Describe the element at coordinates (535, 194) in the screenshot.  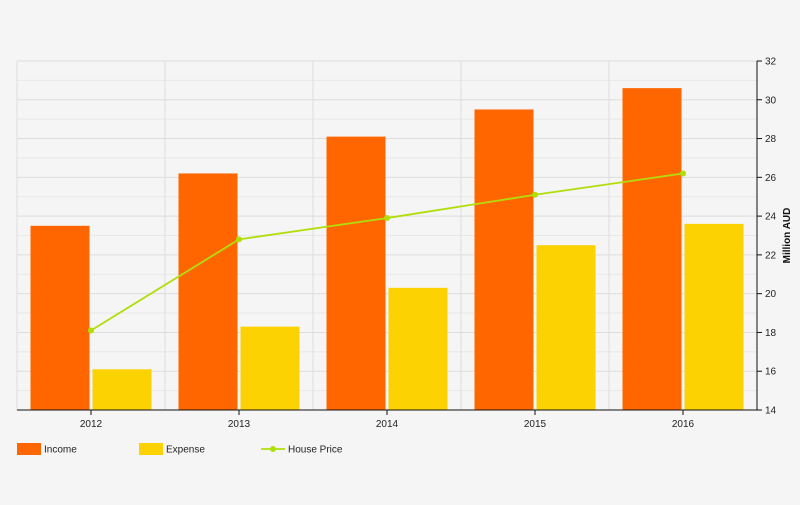
I see `house-price-point-2015` at that location.